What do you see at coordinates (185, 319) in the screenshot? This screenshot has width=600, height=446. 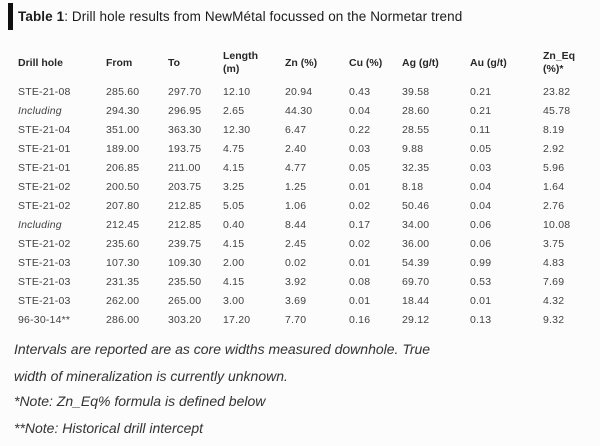 I see `value-cell: 303.20` at bounding box center [185, 319].